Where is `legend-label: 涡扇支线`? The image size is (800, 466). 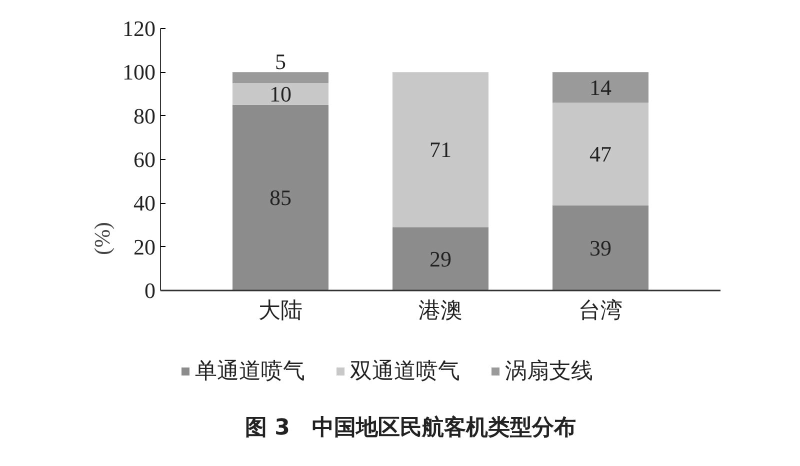 legend-label: 涡扇支线 is located at coordinates (549, 371).